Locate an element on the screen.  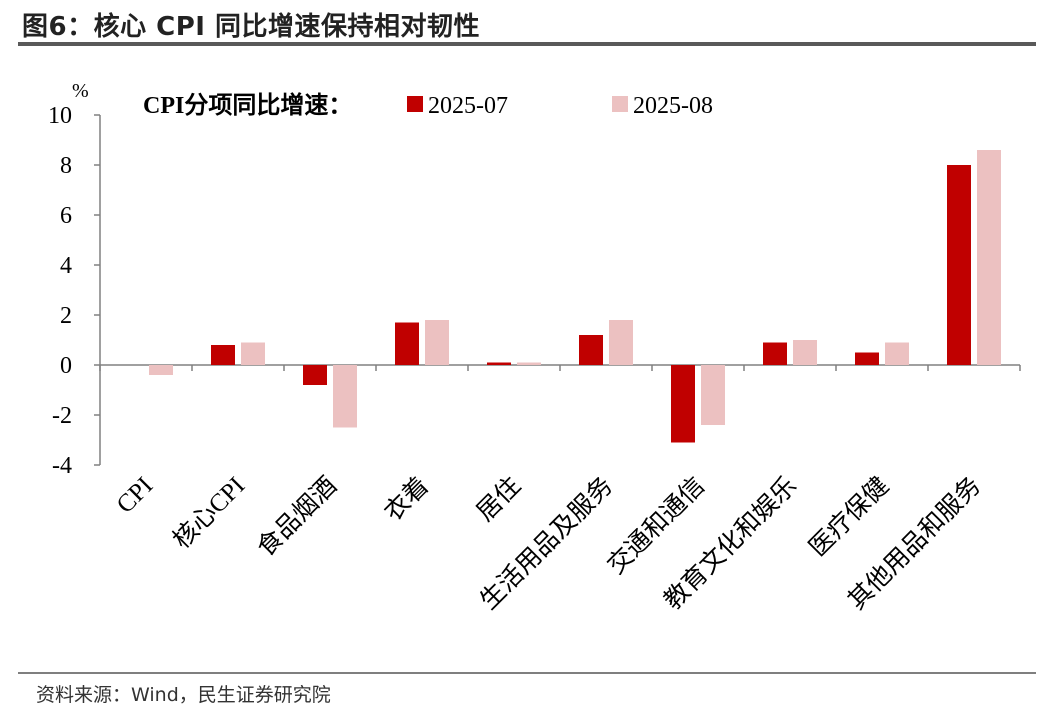
bar-2025-08-交通和通信 is located at coordinates (713, 395).